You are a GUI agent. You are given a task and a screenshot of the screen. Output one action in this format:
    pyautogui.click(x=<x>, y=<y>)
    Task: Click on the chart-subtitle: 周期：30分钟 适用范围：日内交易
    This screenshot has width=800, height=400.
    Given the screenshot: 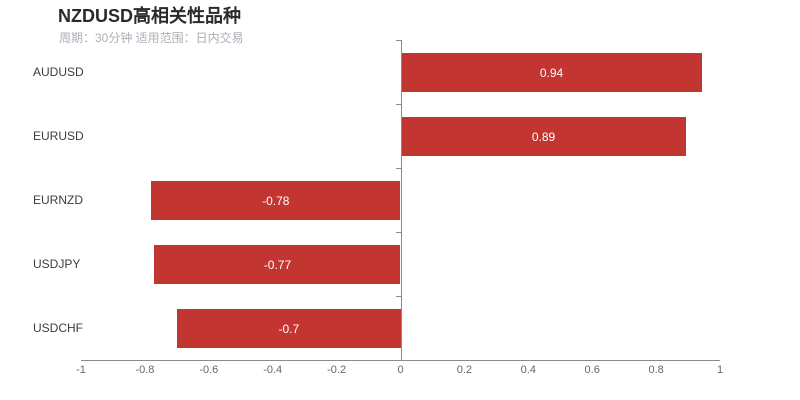 What is the action you would take?
    pyautogui.click(x=151, y=38)
    